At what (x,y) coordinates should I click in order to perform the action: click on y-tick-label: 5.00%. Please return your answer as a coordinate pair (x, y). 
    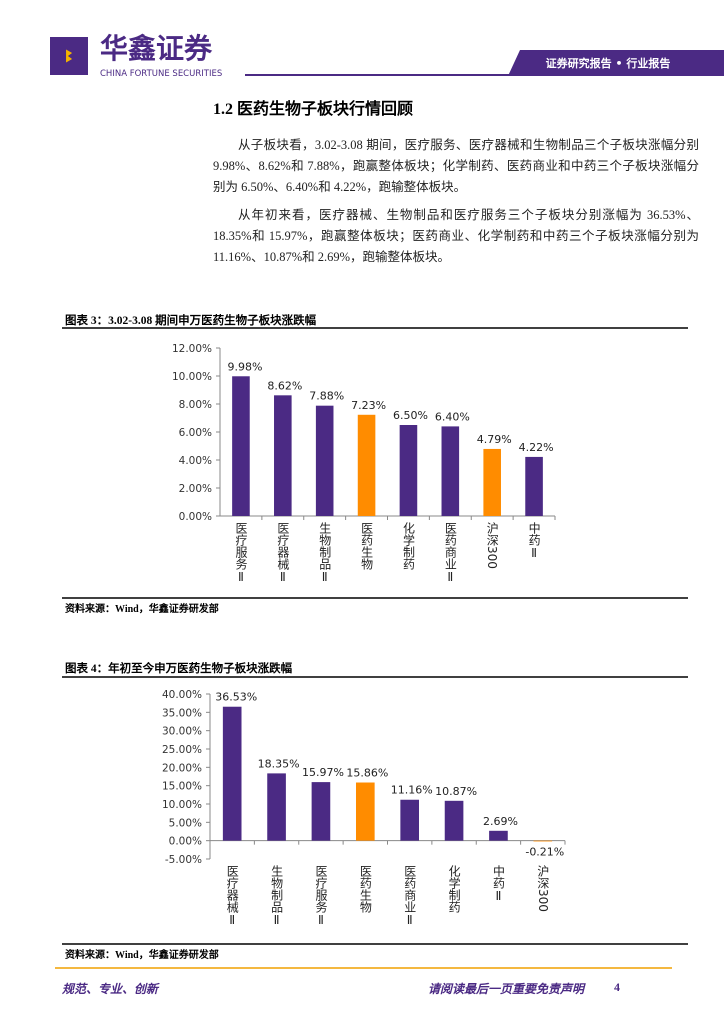
    Looking at the image, I should click on (185, 823).